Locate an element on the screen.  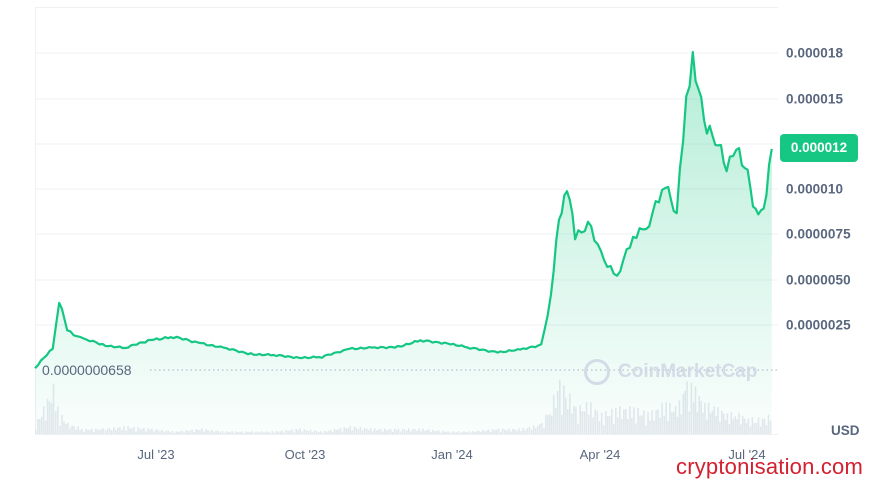
x-tick-label: Jul '23 is located at coordinates (156, 454).